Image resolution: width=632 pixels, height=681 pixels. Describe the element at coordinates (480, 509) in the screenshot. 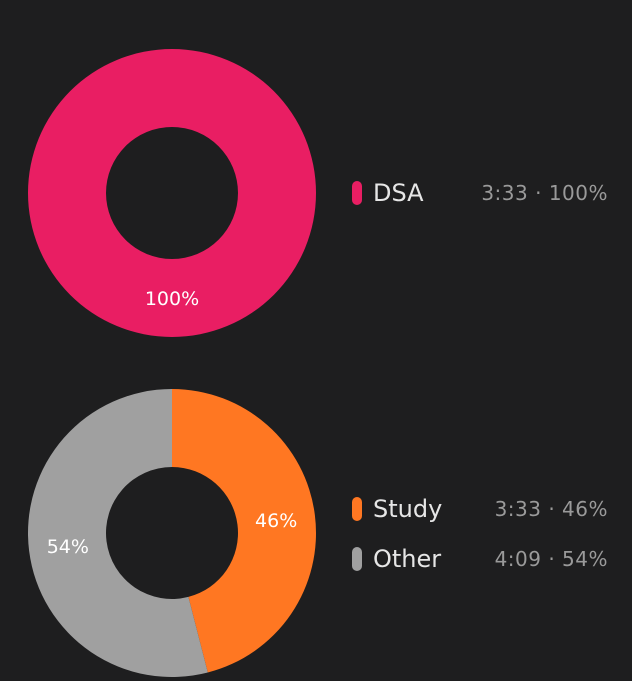

I see `legend-item-study: Study 3:33 · 46%` at that location.